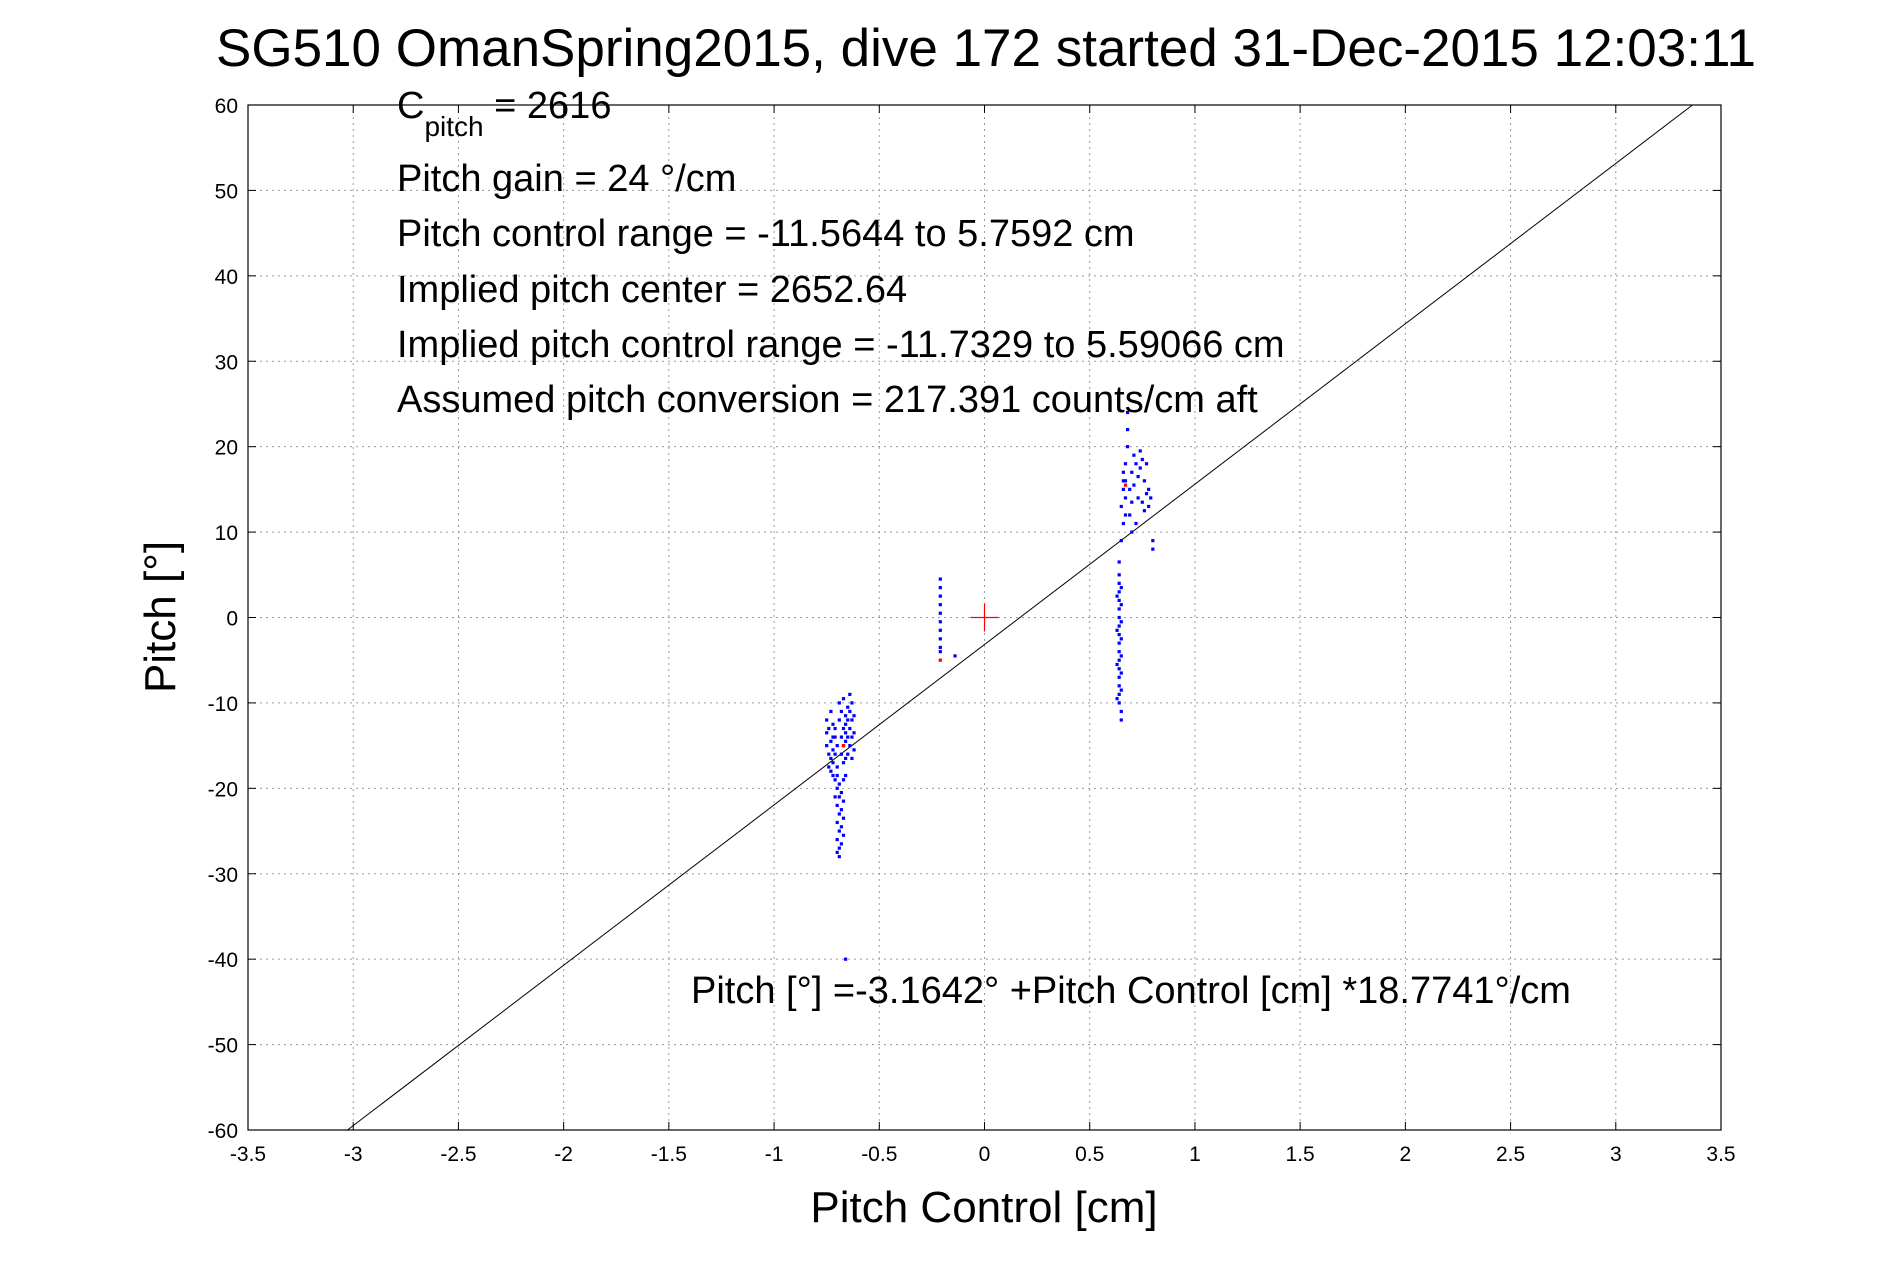 The height and width of the screenshot is (1262, 1891). Describe the element at coordinates (223, 1046) in the screenshot. I see `y-tick-label: -50` at that location.